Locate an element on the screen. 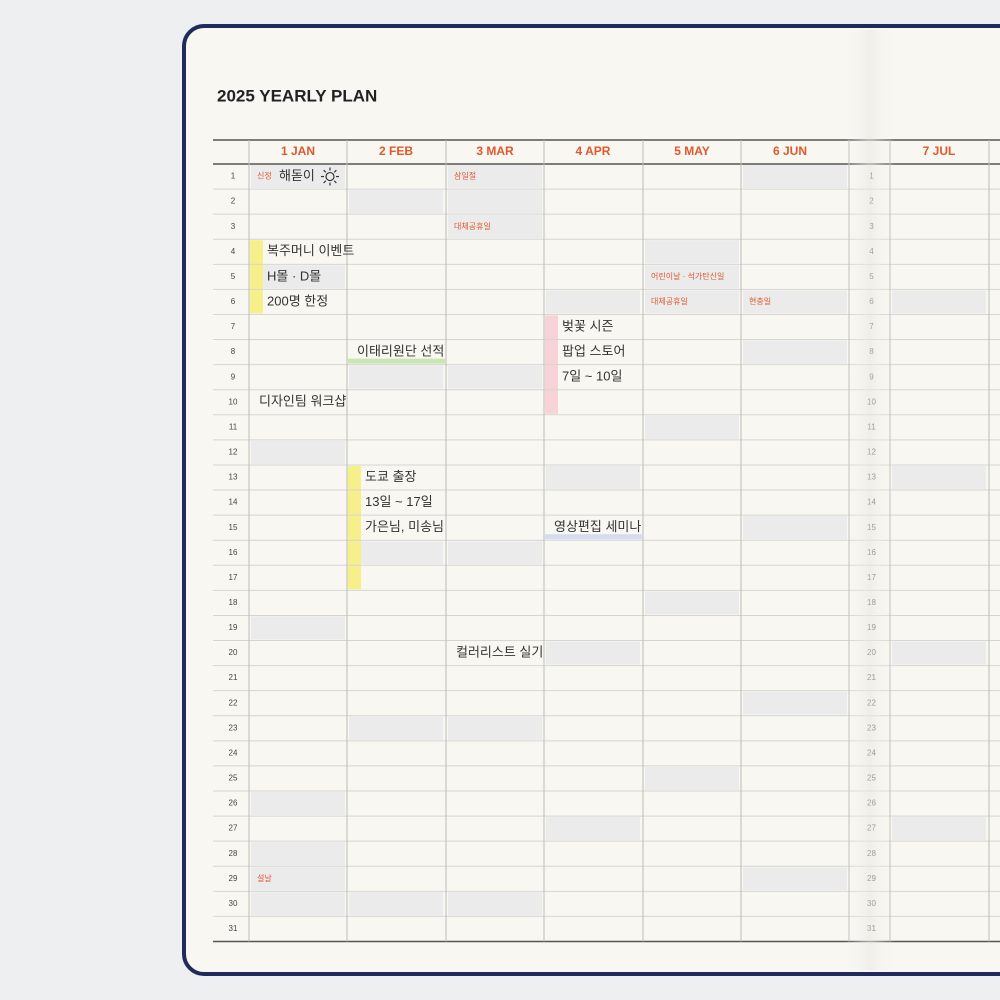 Image resolution: width=1000 pixels, height=1000 pixels. handwritten-note: 벚꽃 시즌 is located at coordinates (587, 325).